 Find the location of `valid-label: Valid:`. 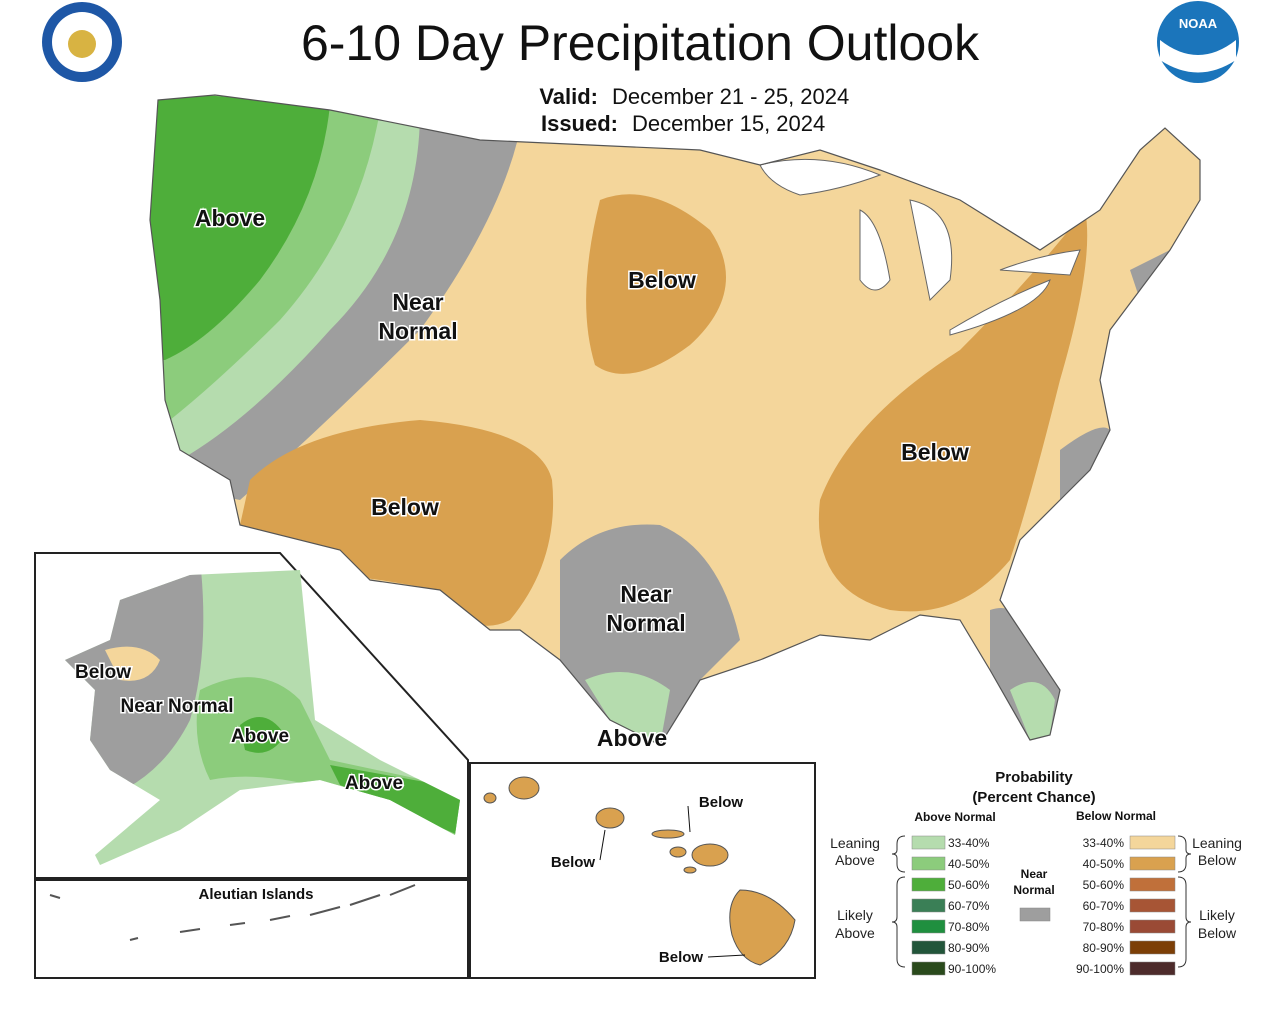

valid-label: Valid: is located at coordinates (568, 96).